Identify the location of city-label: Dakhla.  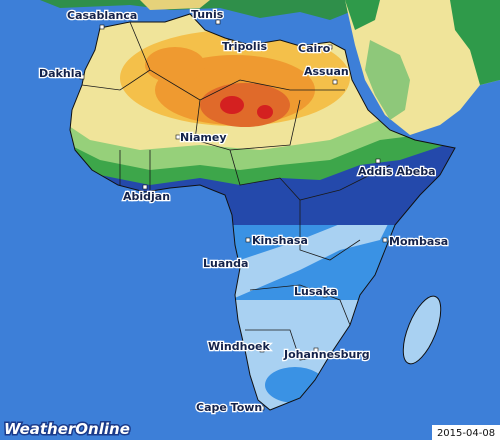
(60, 73).